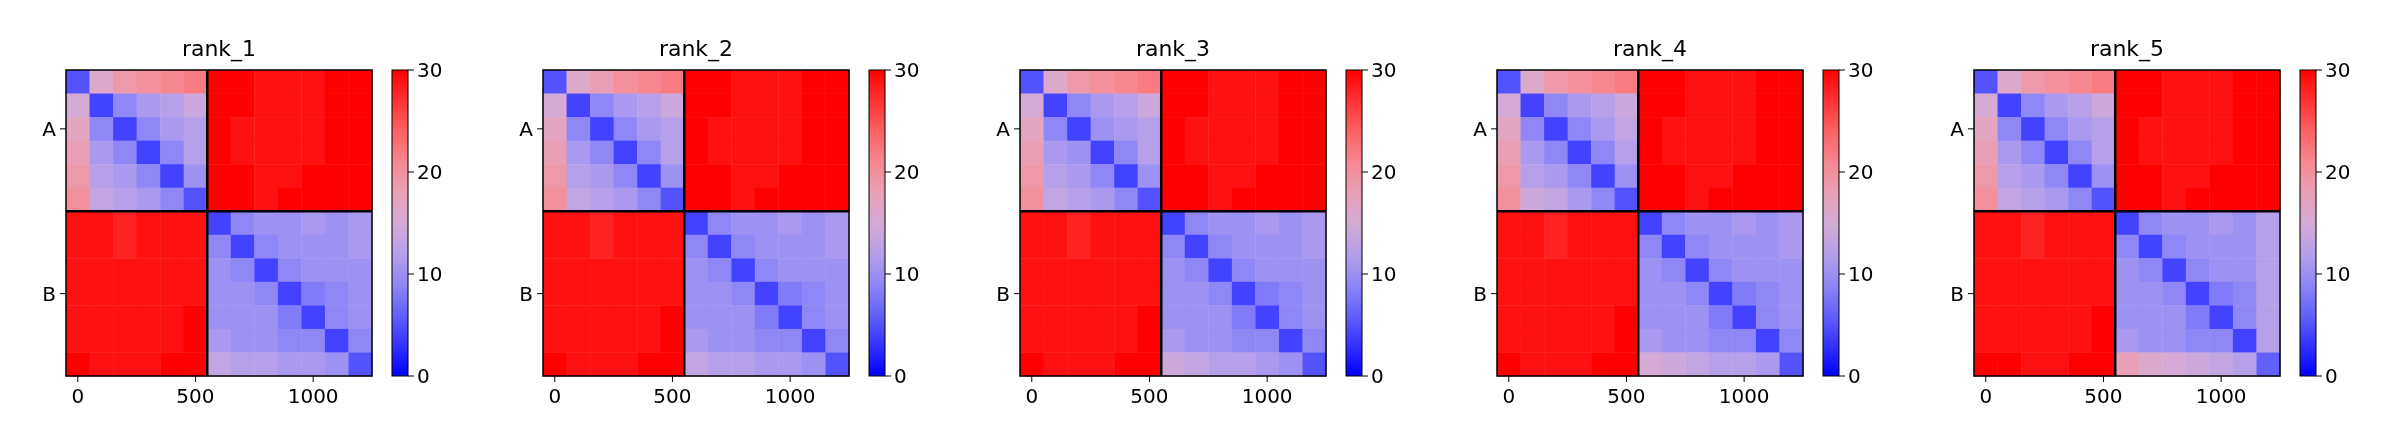 This screenshot has height=438, width=2400. Describe the element at coordinates (696, 49) in the screenshot. I see `chart-title: rank_2` at that location.